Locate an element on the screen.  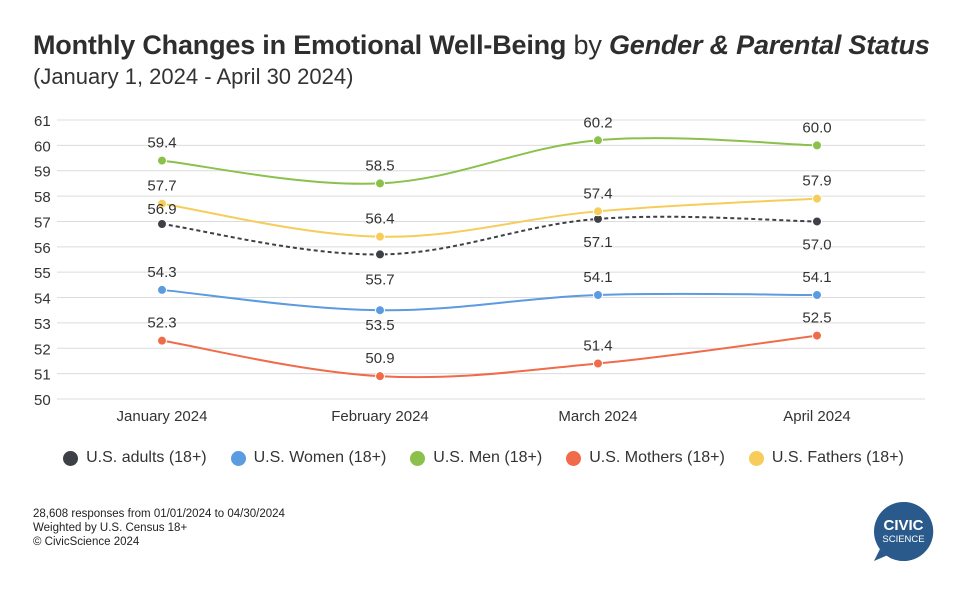
data-label: 52.5 is located at coordinates (816, 318).